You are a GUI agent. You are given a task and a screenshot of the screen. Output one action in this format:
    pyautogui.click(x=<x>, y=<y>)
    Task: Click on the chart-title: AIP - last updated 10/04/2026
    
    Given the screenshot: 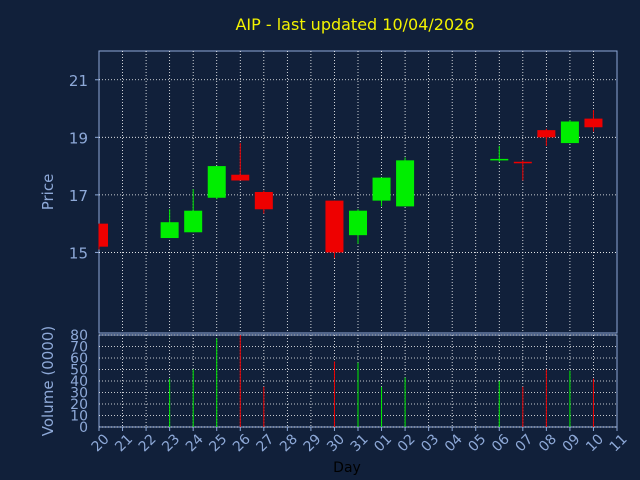 What is the action you would take?
    pyautogui.click(x=354, y=24)
    